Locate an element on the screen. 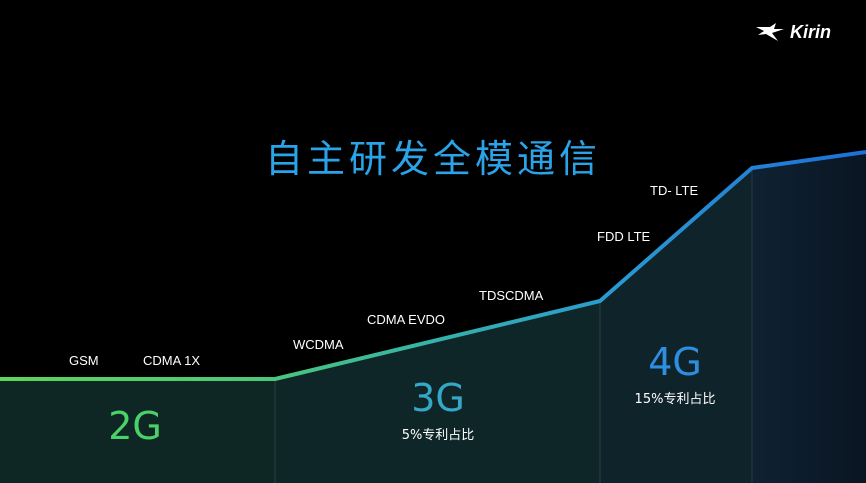 This screenshot has height=483, width=866. area-3g is located at coordinates (437, 392).